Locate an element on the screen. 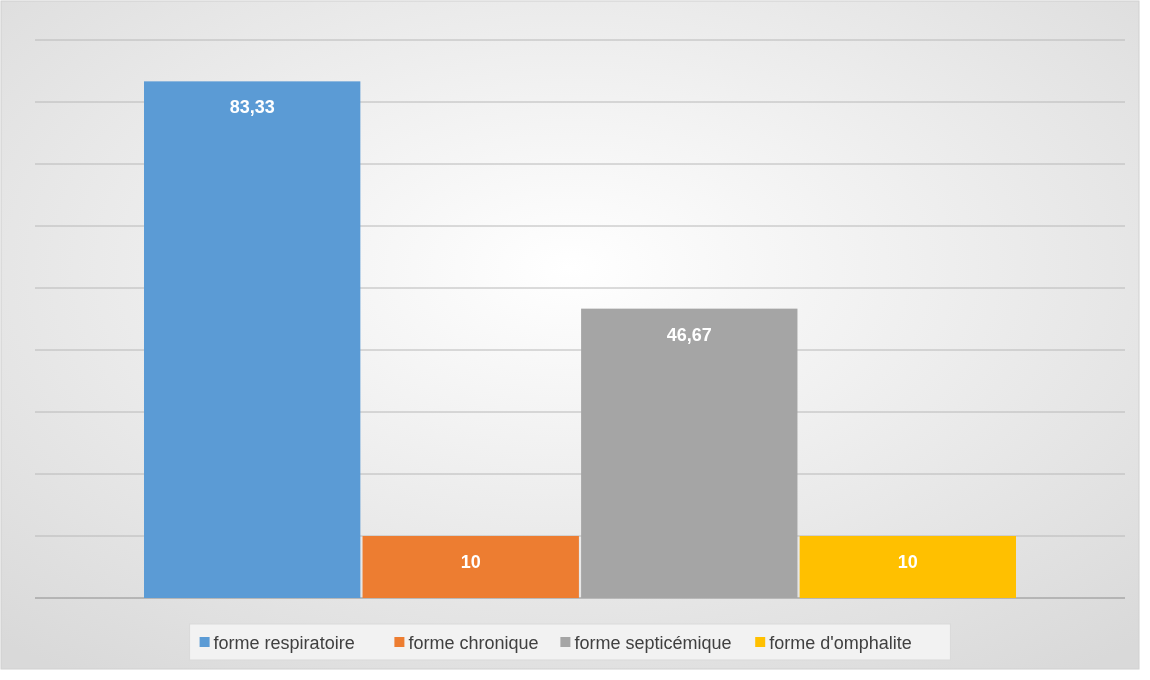  legend-label: forme d'omphalite is located at coordinates (840, 643).